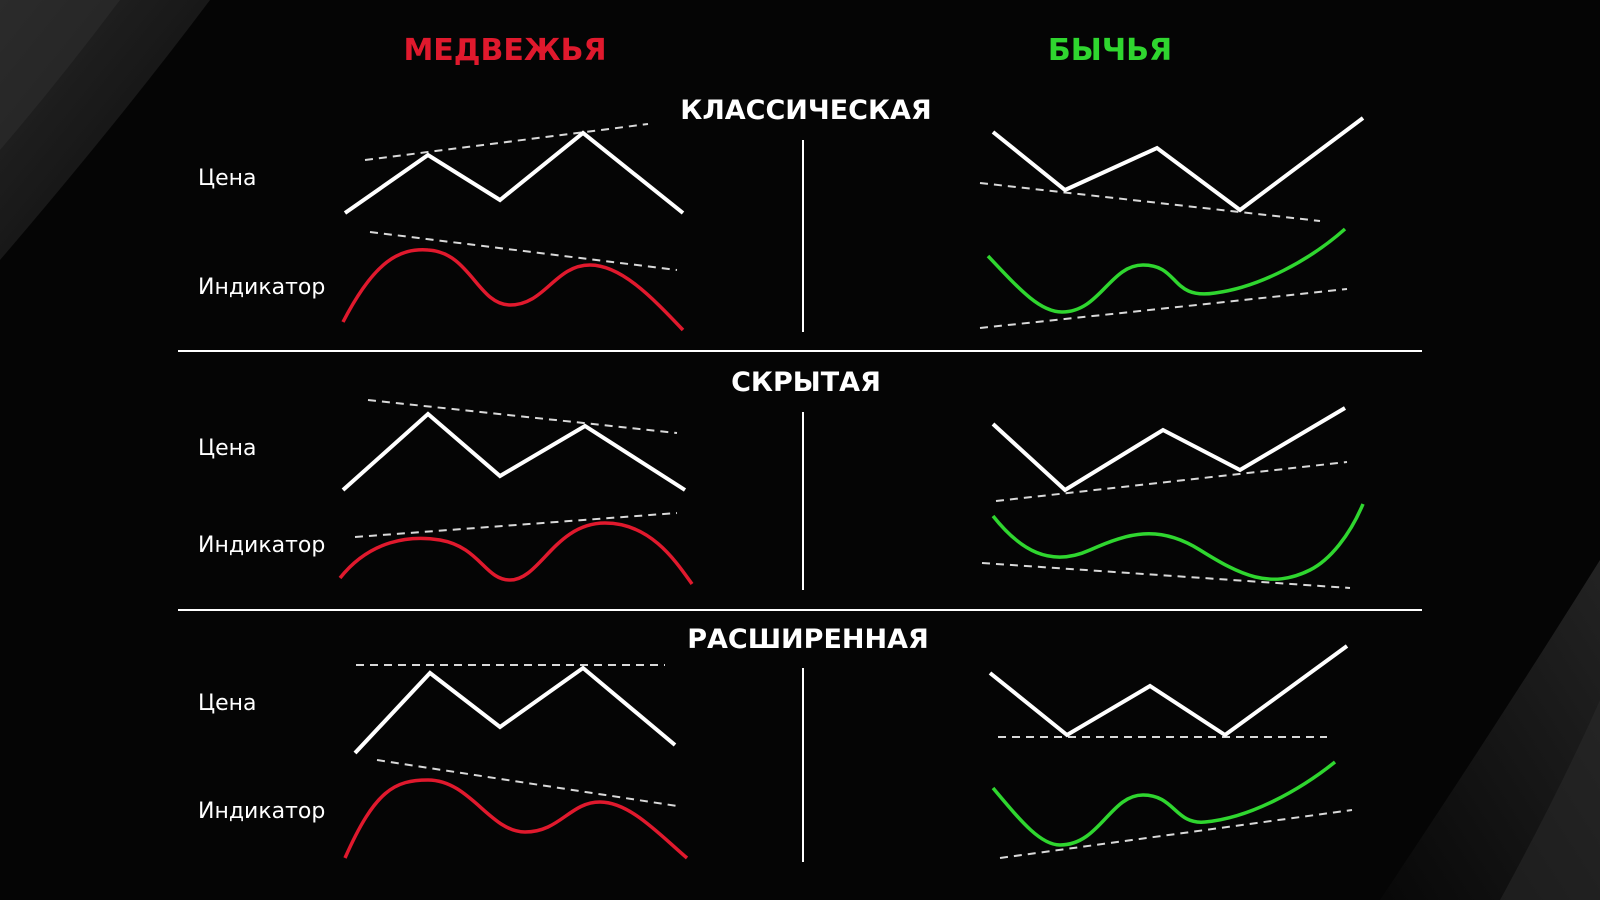 The image size is (1600, 900). Describe the element at coordinates (808, 639) in the screenshot. I see `section-title: РАСШИРЕННАЯ` at that location.